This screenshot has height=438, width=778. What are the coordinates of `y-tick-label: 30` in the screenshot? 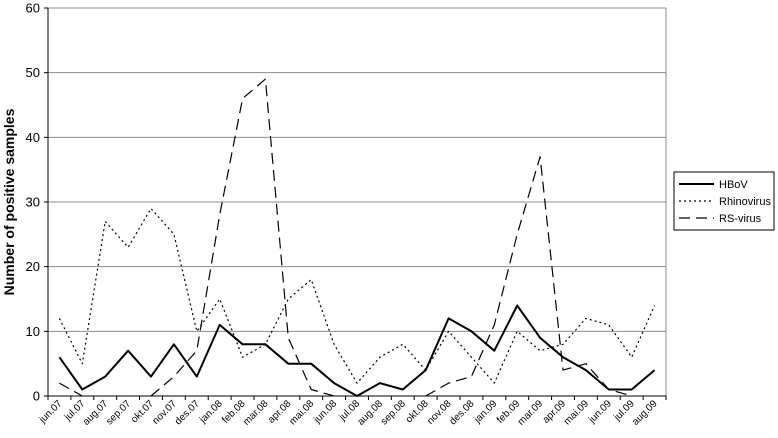 It's located at (33, 202).